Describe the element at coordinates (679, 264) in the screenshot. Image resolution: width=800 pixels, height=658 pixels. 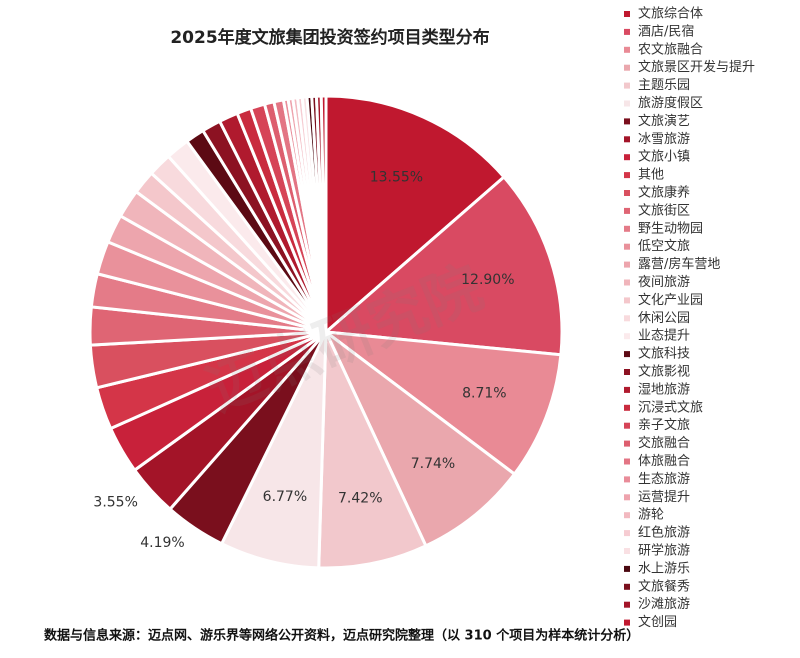
I see `legend-label: 露营/房车营地` at that location.